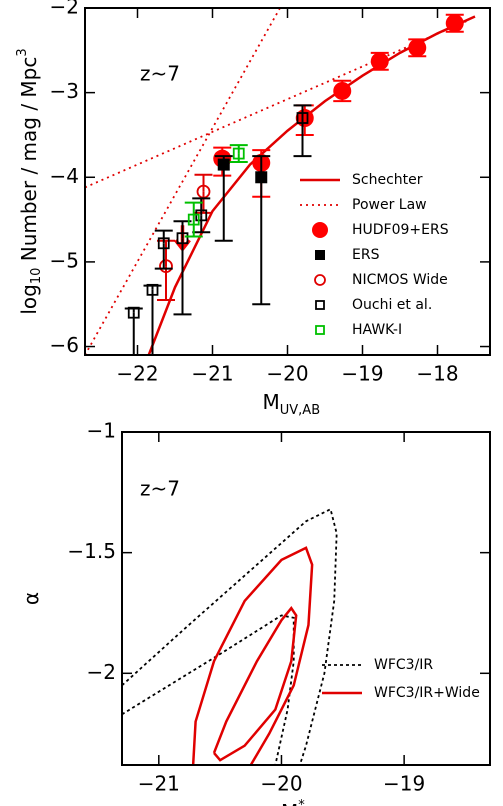 This screenshot has height=806, width=503. What do you see at coordinates (29, 299) in the screenshot?
I see `y-label-pre: log` at bounding box center [29, 299].